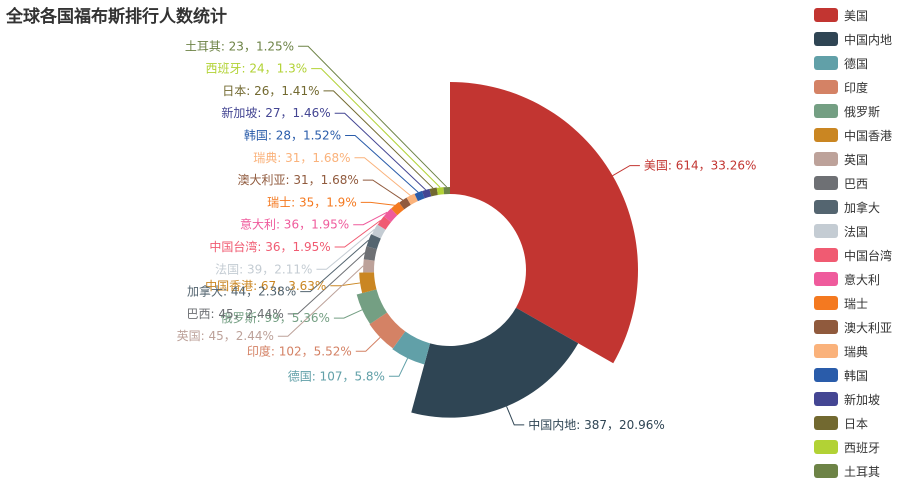 Image resolution: width=900 pixels, height=500 pixels. What do you see at coordinates (857, 423) in the screenshot?
I see `legend-18: 日本` at bounding box center [857, 423].